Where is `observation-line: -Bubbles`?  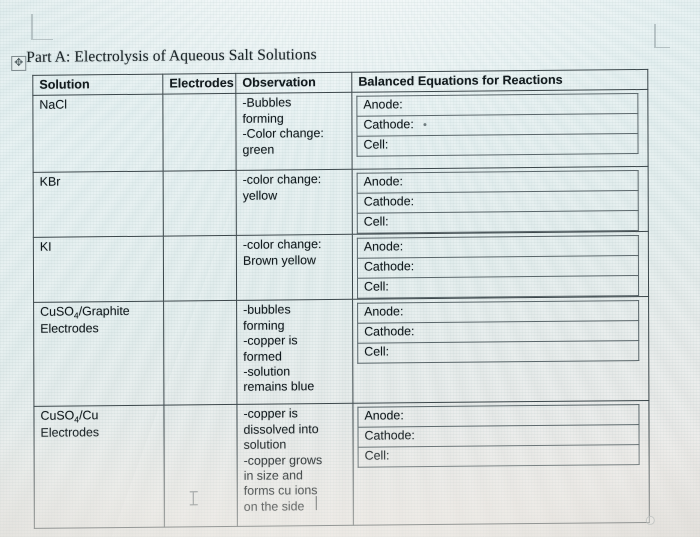 observation-line: -Bubbles is located at coordinates (267, 103).